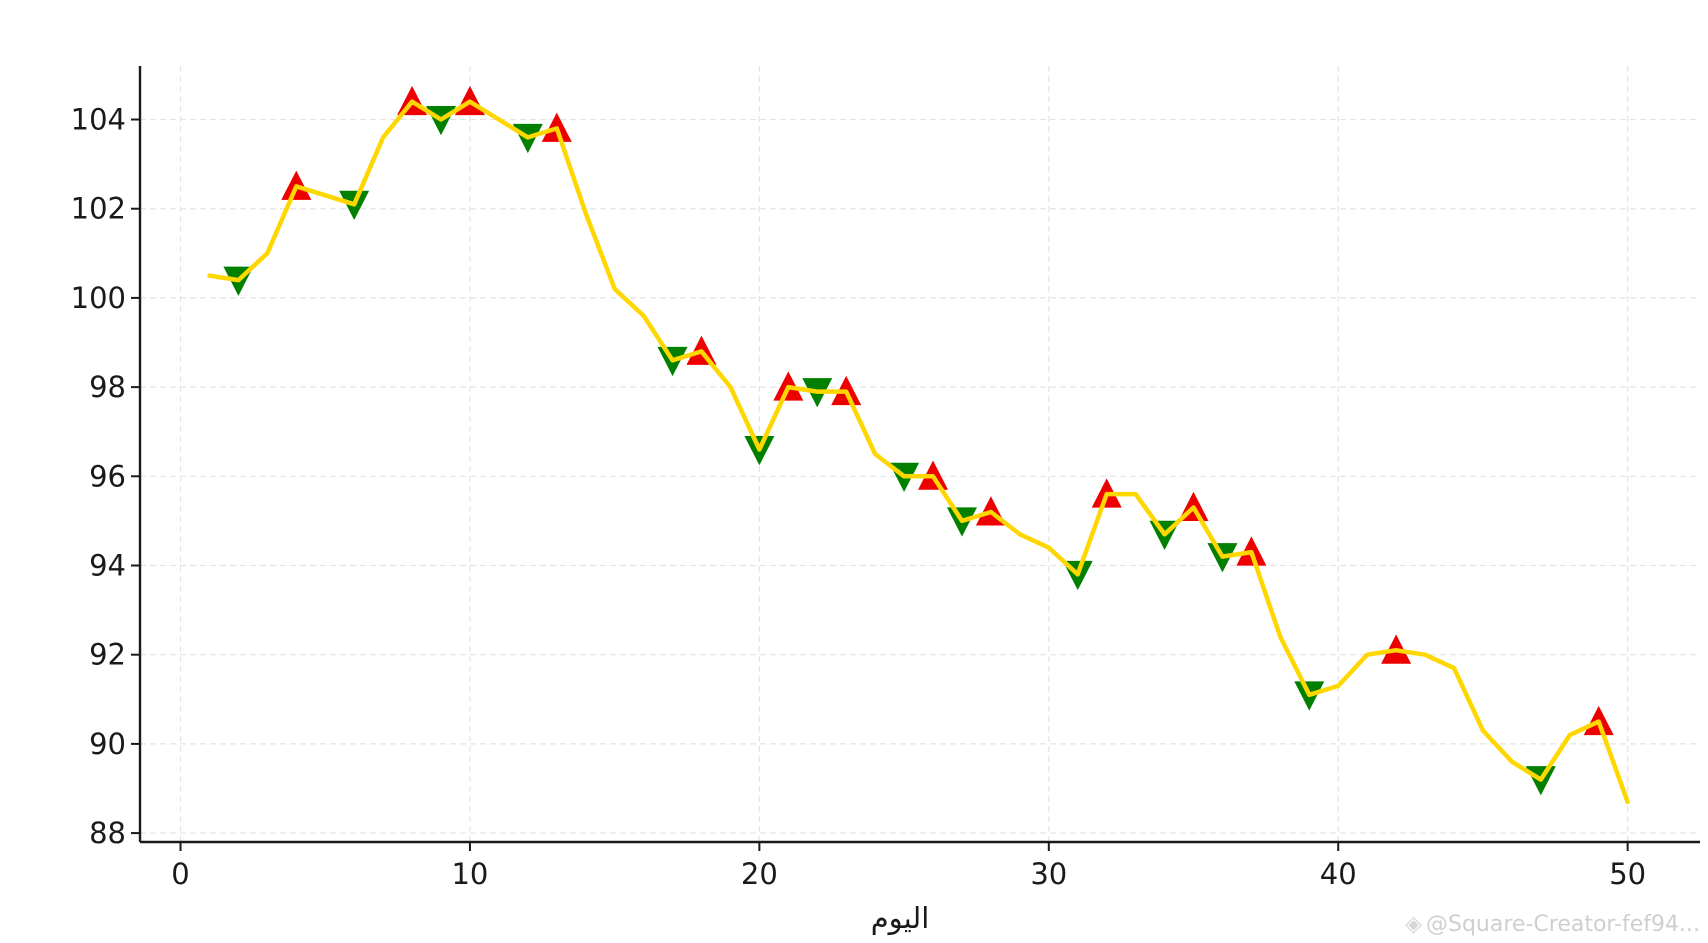 This screenshot has width=1708, height=943. I want to click on y-tick-label: 96, so click(107, 476).